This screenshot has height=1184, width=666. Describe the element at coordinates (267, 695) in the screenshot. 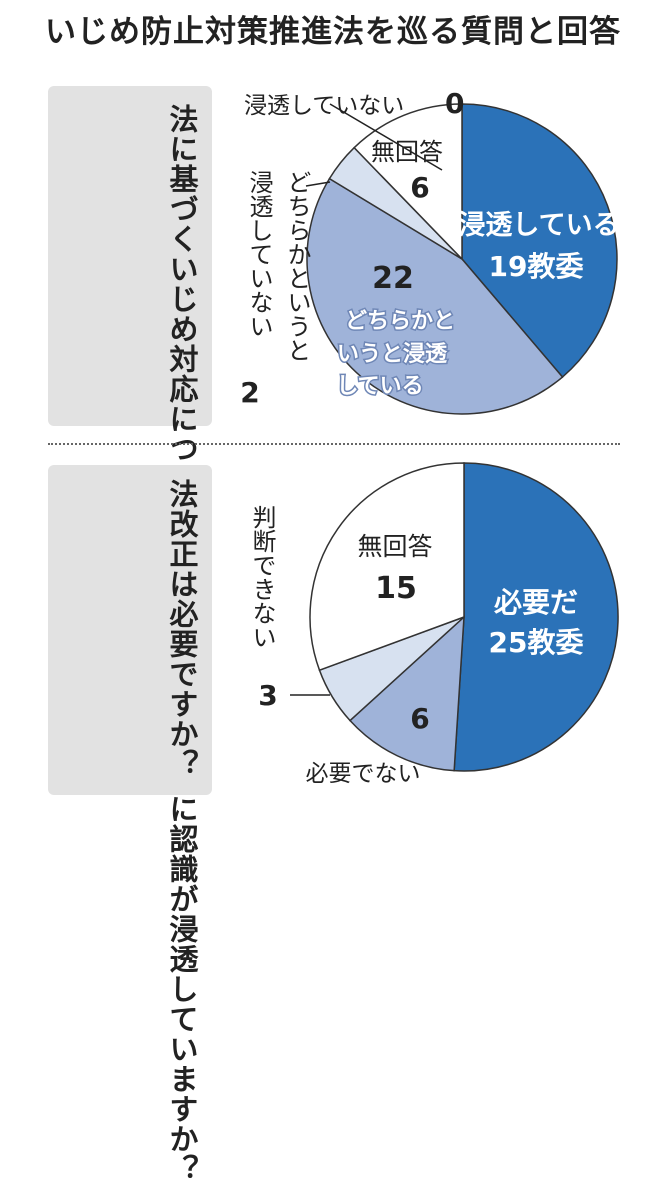

I see `slice-value-undecided: 3` at that location.